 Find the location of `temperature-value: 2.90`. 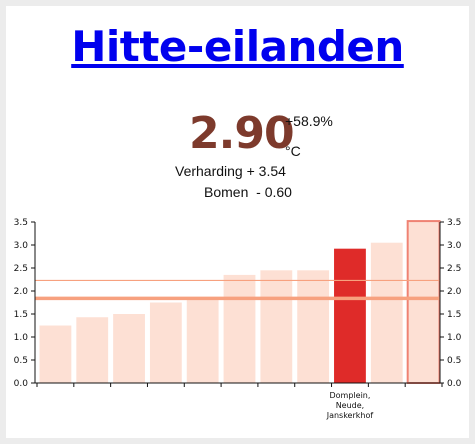

temperature-value: 2.90 is located at coordinates (242, 133).